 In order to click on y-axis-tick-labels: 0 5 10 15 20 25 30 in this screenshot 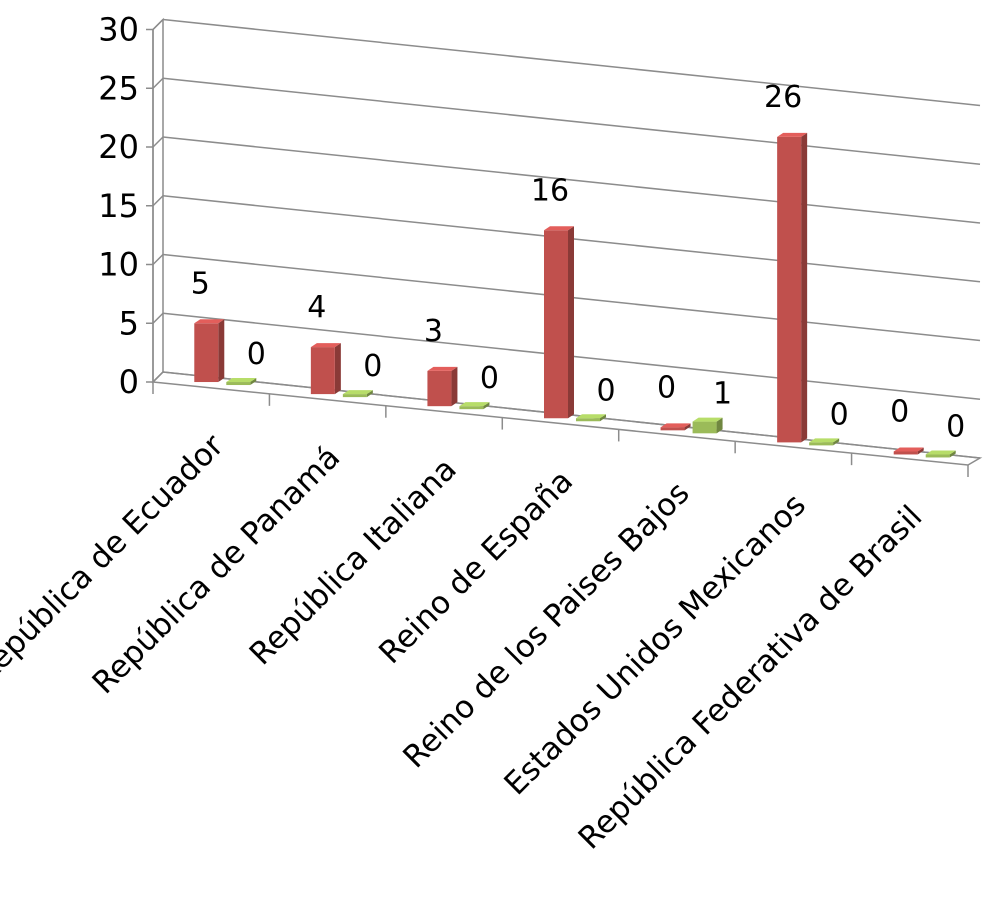, I will do `click(118, 206)`.